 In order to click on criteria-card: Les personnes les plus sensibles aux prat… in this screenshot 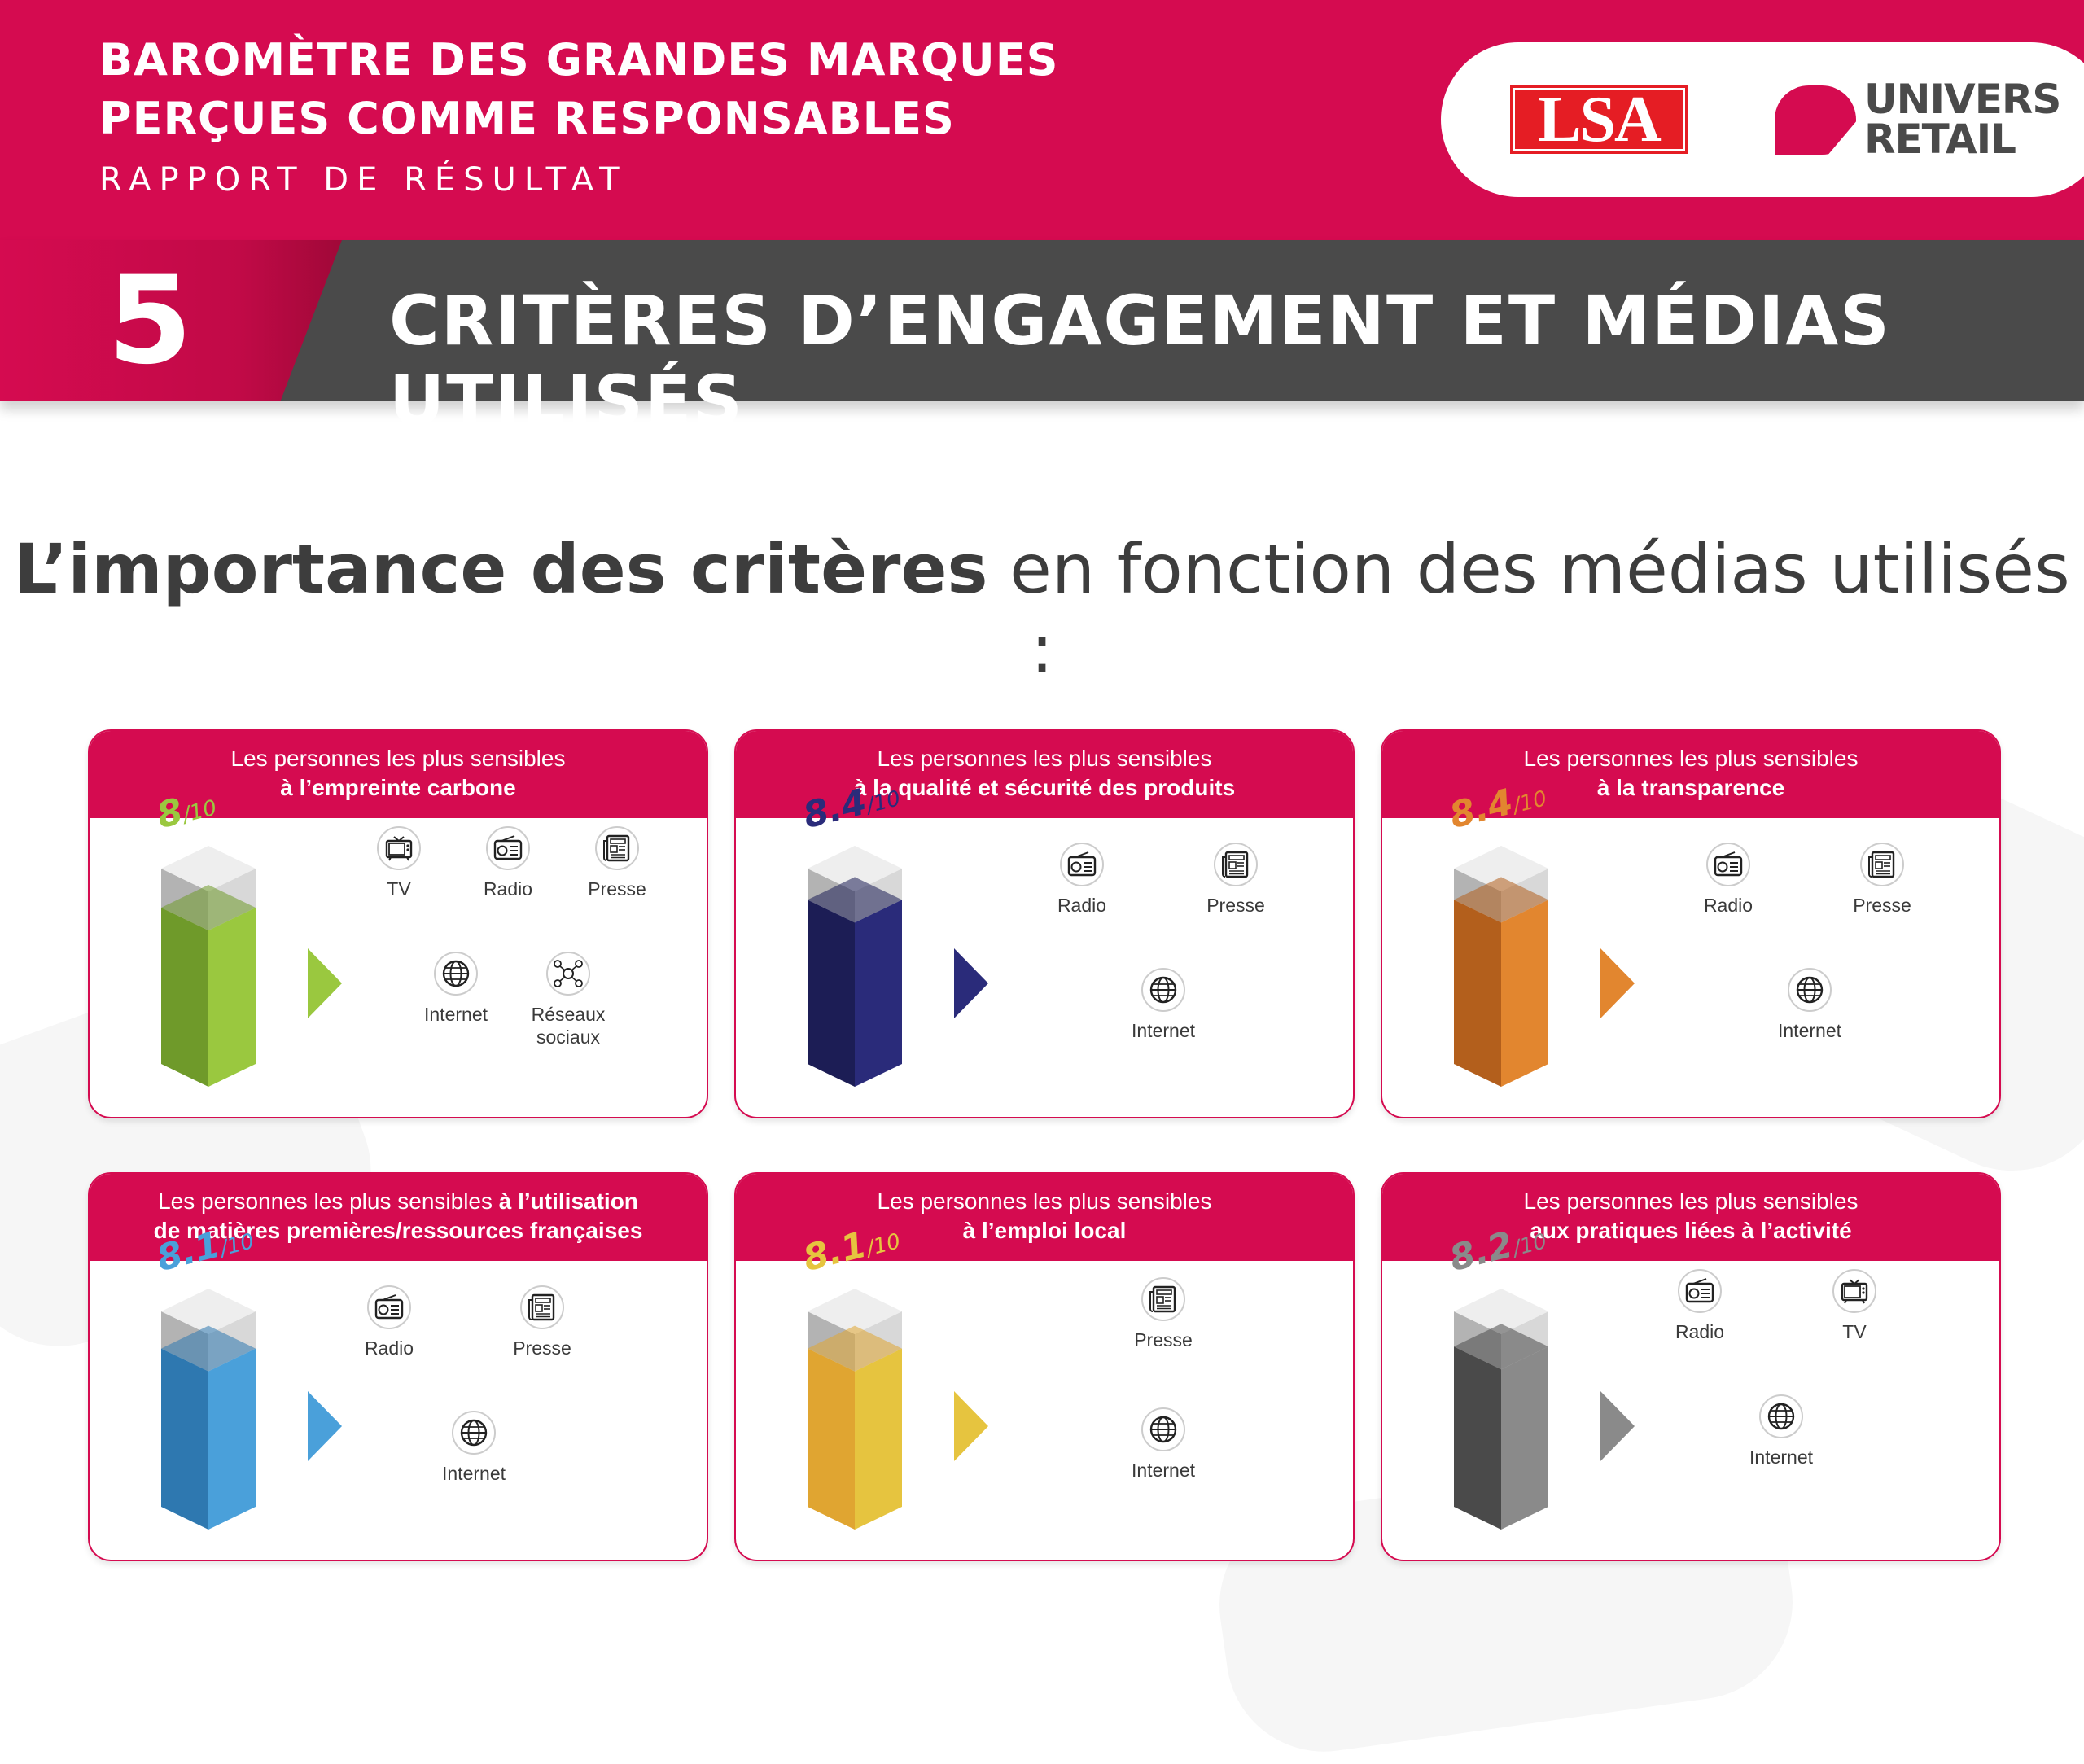, I will do `click(1691, 1366)`.